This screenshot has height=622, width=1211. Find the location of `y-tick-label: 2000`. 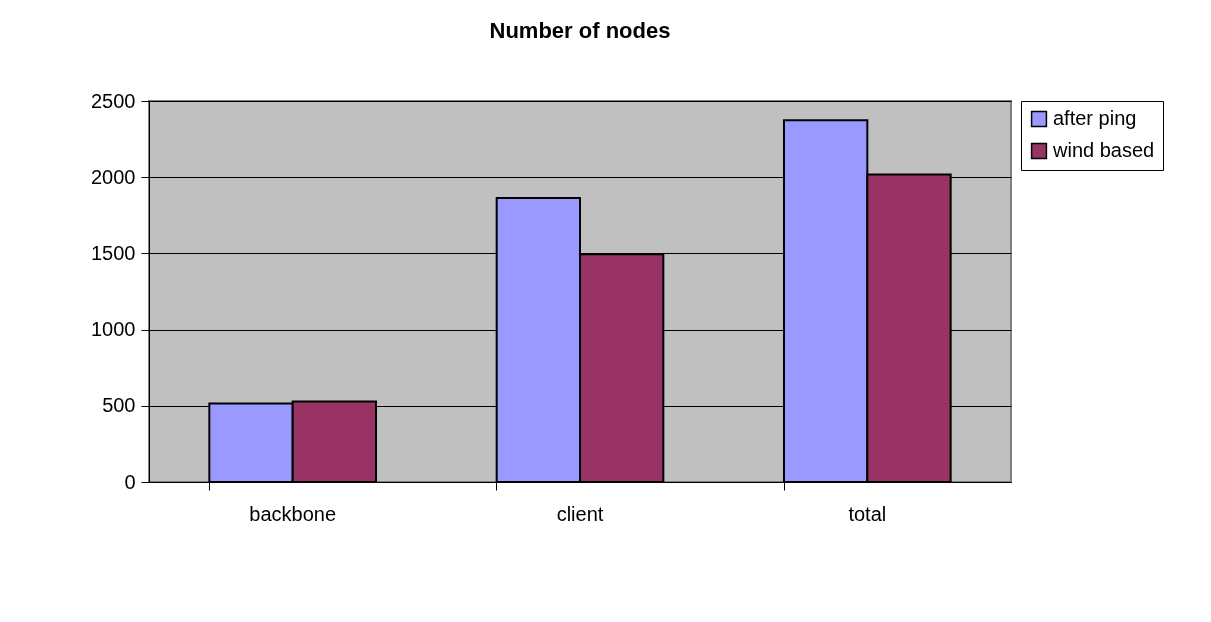

y-tick-label: 2000 is located at coordinates (113, 176).